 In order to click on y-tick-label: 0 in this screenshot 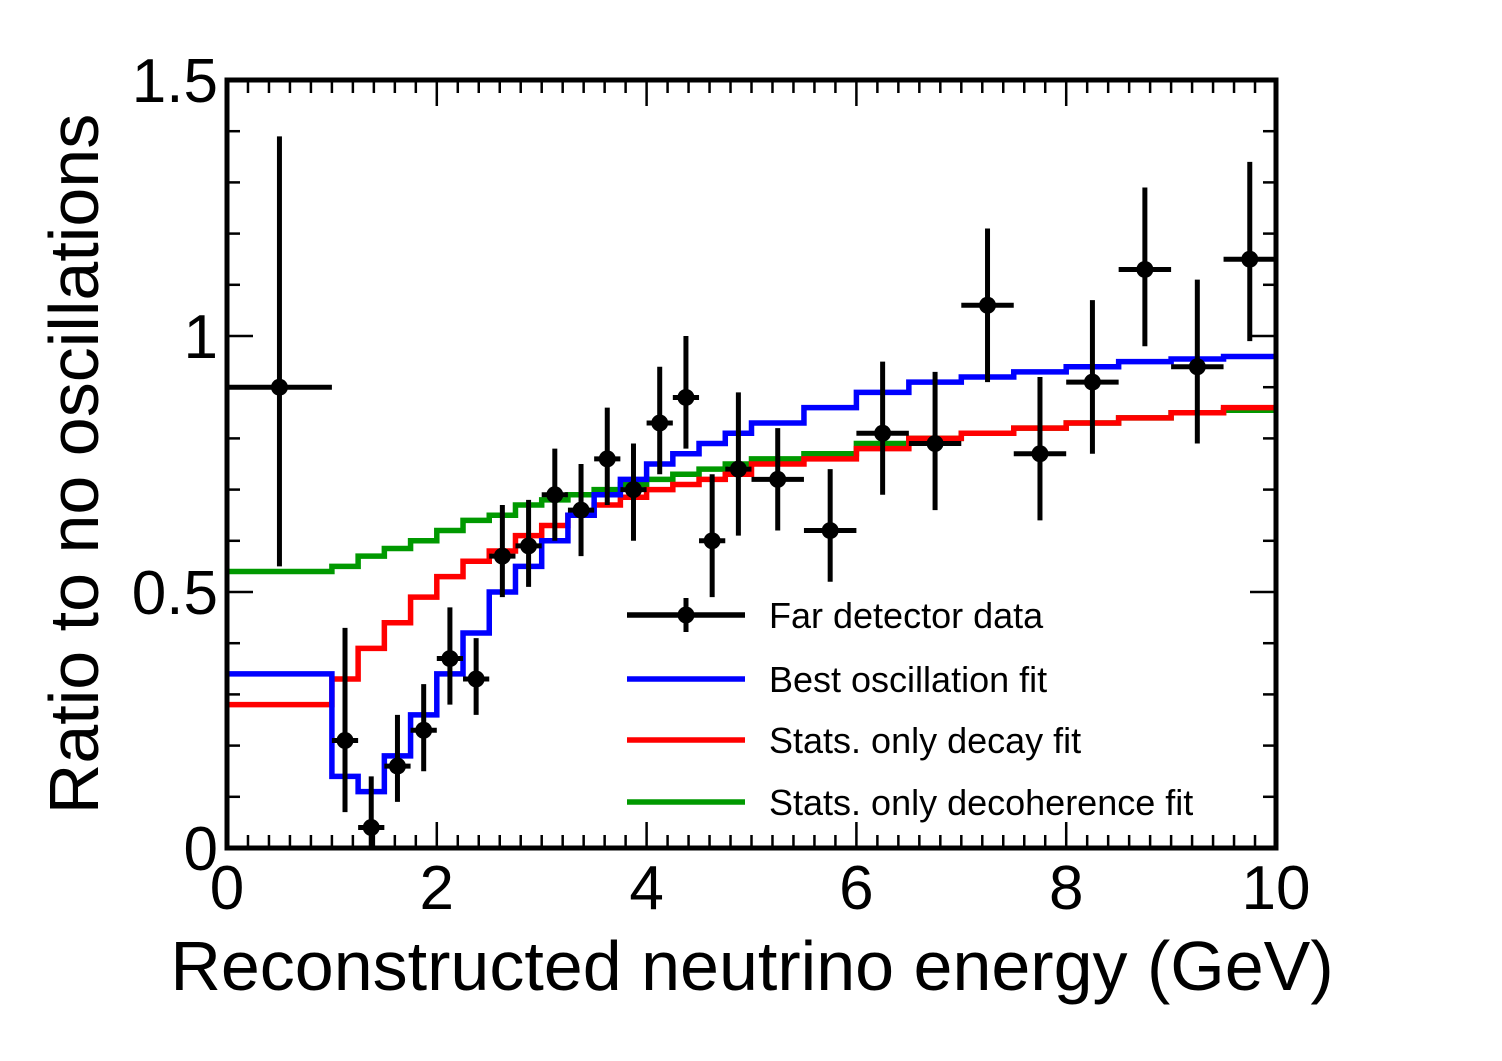, I will do `click(201, 849)`.